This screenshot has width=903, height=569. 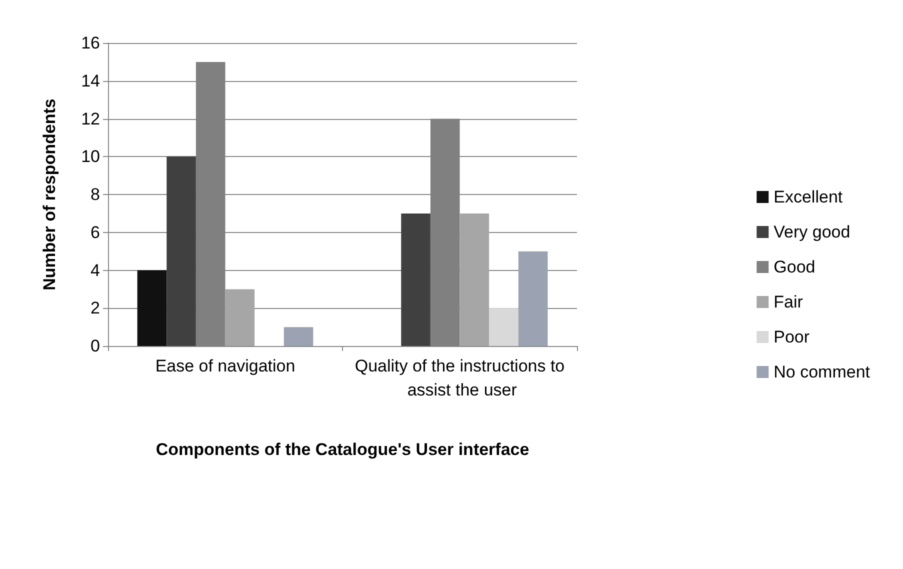 What do you see at coordinates (95, 308) in the screenshot?
I see `y-tick-label: 2` at bounding box center [95, 308].